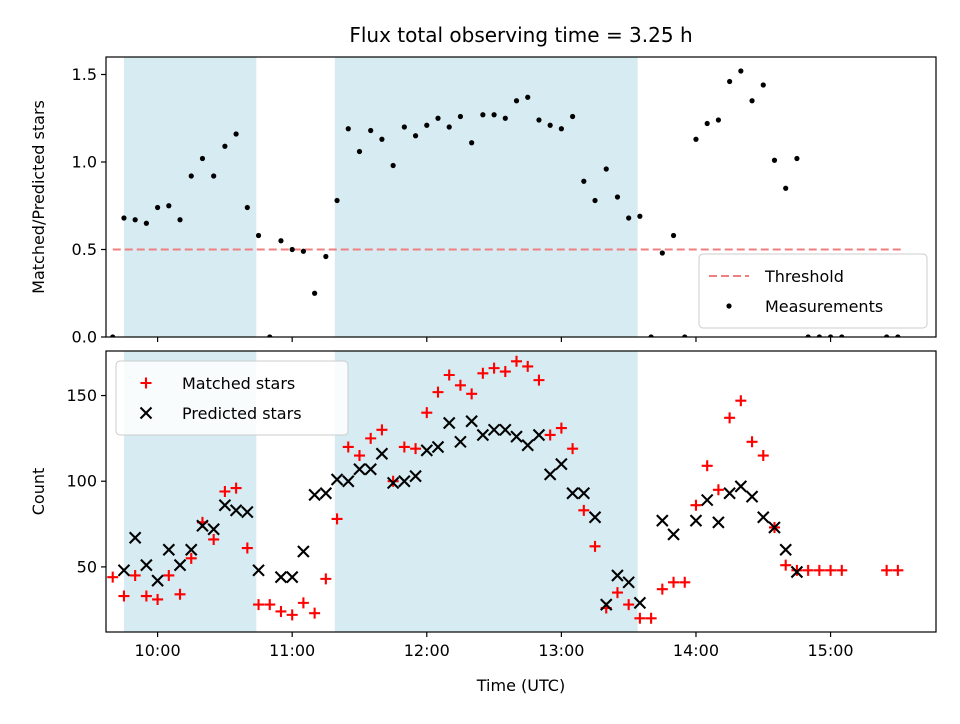 Image resolution: width=960 pixels, height=724 pixels. I want to click on x-tick-label-2: 12:00, so click(427, 650).